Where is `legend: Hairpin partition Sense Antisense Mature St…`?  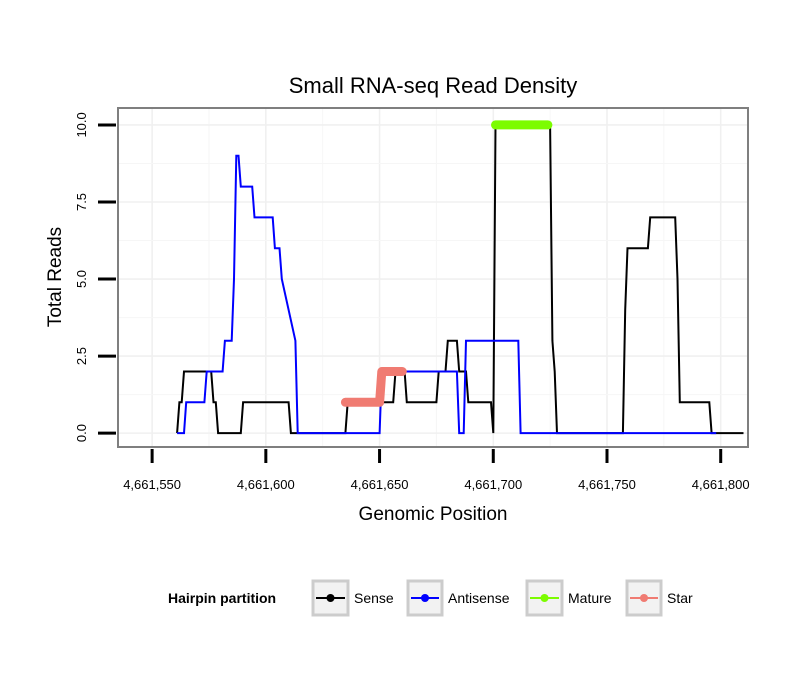 legend: Hairpin partition Sense Antisense Mature St… is located at coordinates (430, 598).